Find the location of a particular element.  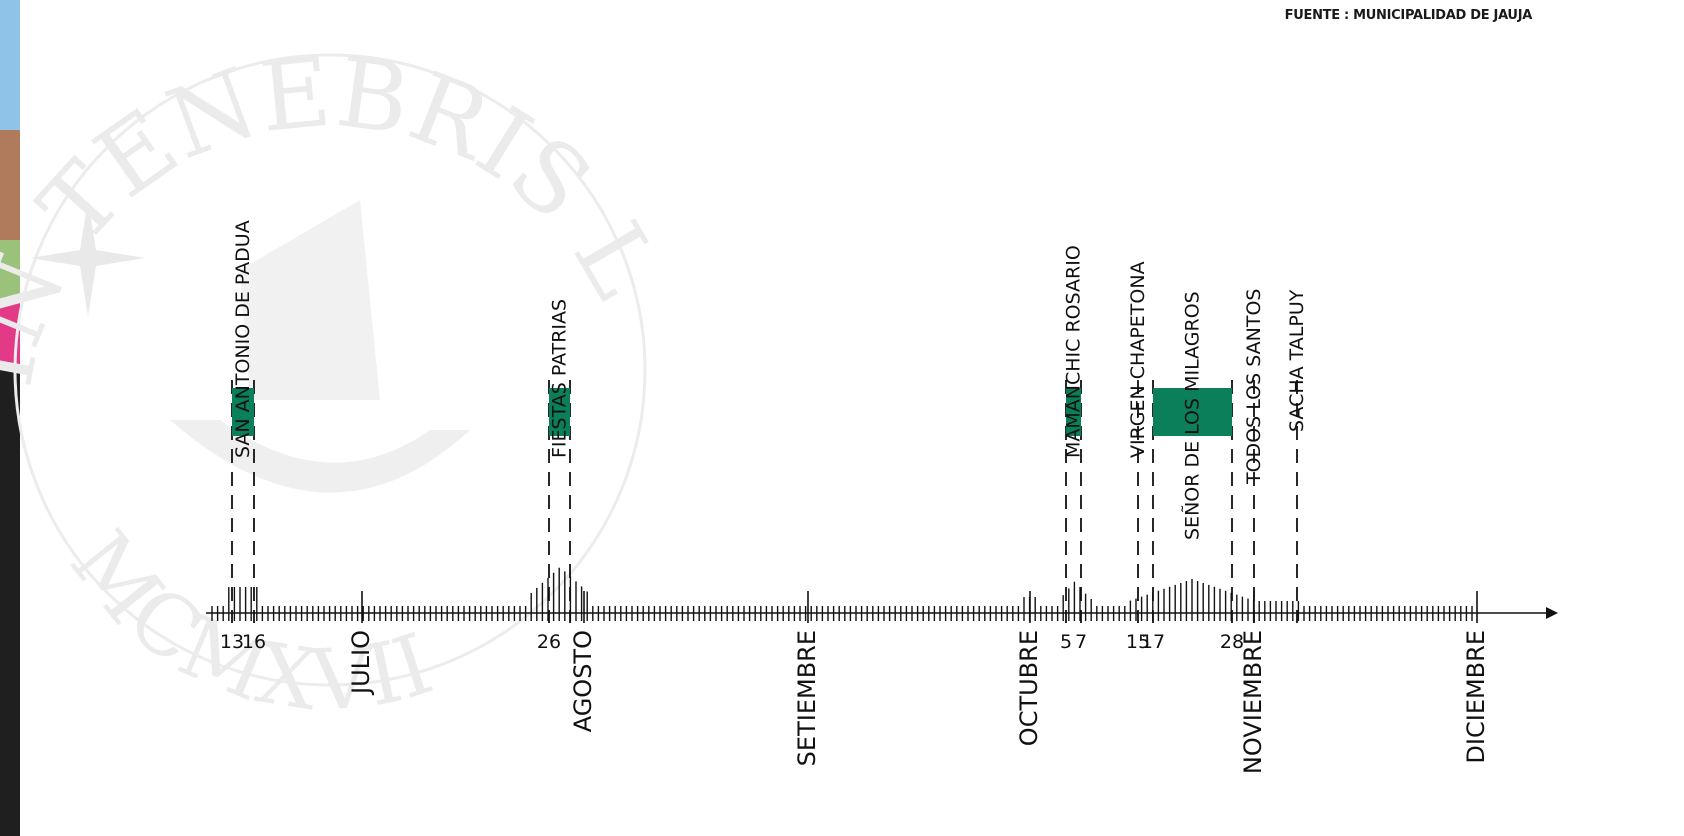

day-label: 5 is located at coordinates (1066, 642).